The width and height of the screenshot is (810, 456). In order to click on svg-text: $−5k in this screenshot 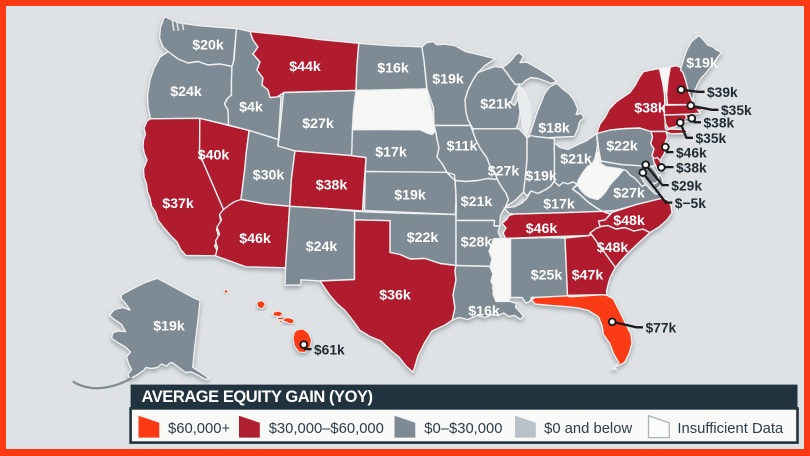, I will do `click(690, 203)`.